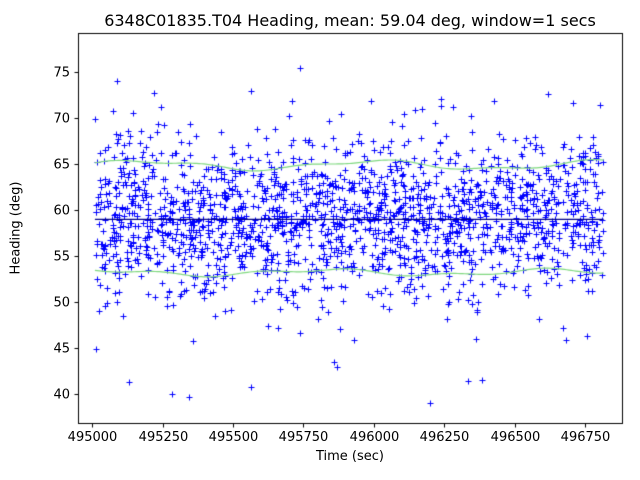  Describe the element at coordinates (374, 437) in the screenshot. I see `x-tick-label: 496000` at that location.